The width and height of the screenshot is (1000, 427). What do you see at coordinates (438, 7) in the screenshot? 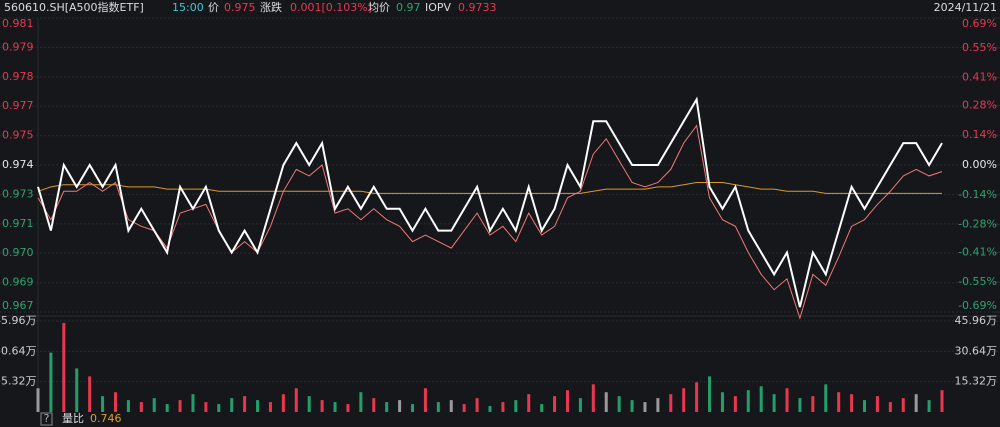
I see `iopv-label: IOPV` at bounding box center [438, 7].